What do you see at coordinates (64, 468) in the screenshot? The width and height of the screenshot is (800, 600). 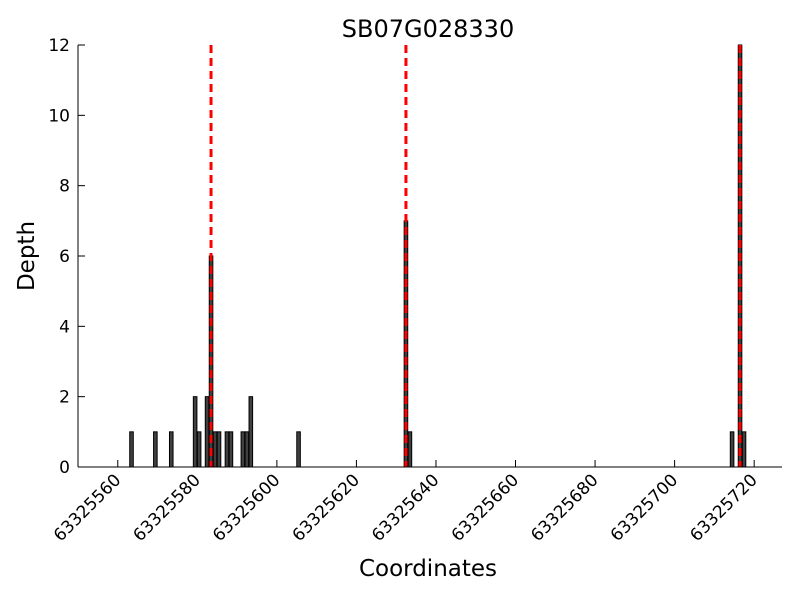 I see `y-tick-label: 0` at bounding box center [64, 468].